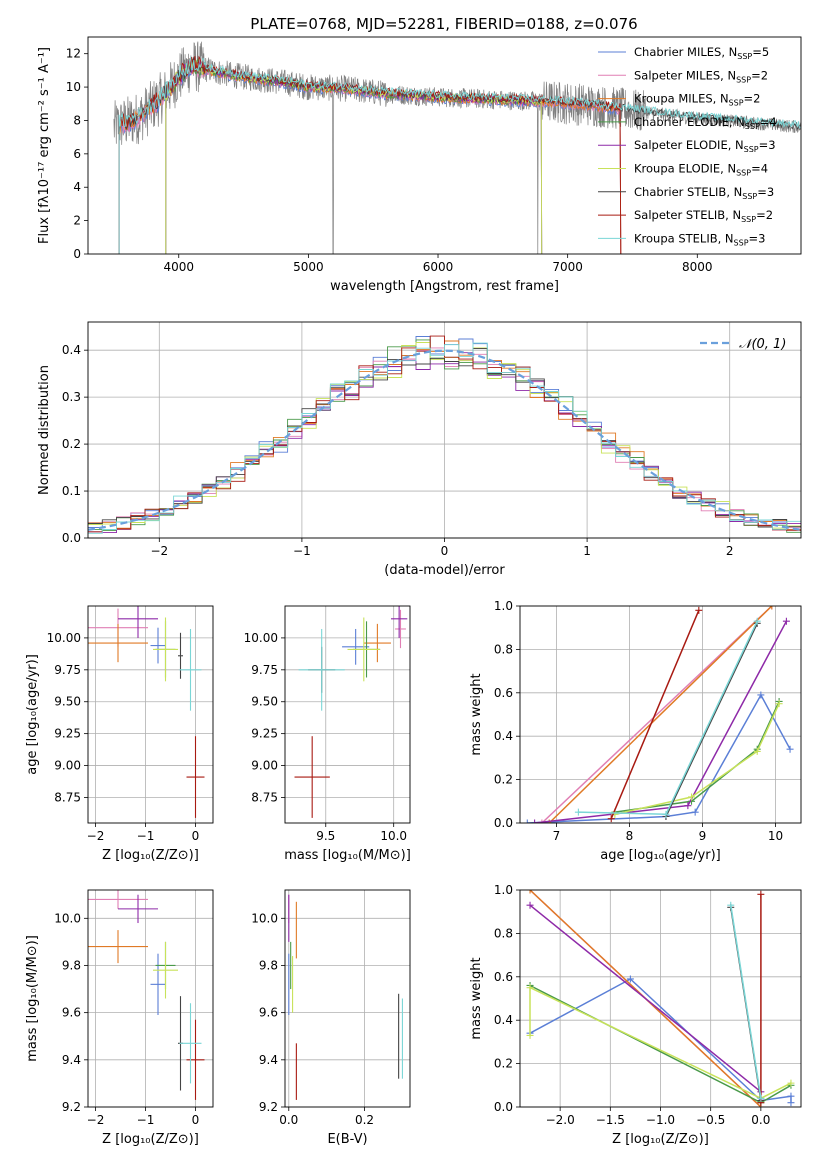 The height and width of the screenshot is (1170, 819). What do you see at coordinates (710, 1120) in the screenshot?
I see `weight-vs-z-xtick-label: −0.5` at bounding box center [710, 1120].